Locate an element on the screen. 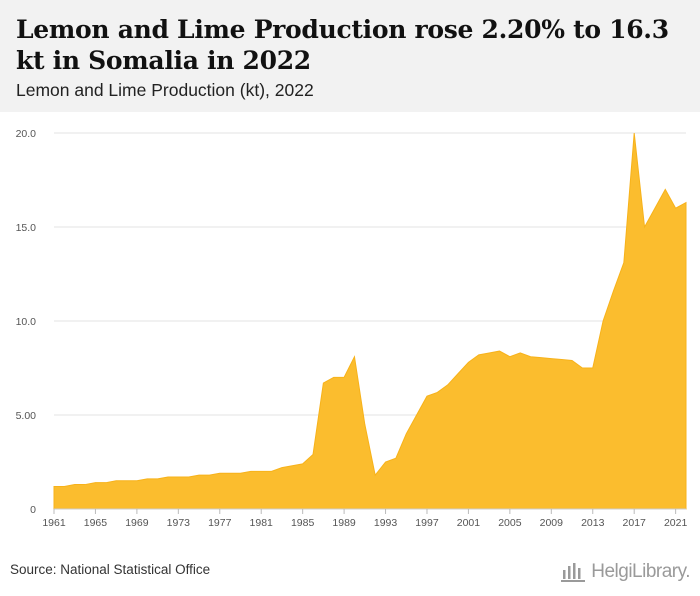  x-tick-label: 1981 is located at coordinates (262, 523).